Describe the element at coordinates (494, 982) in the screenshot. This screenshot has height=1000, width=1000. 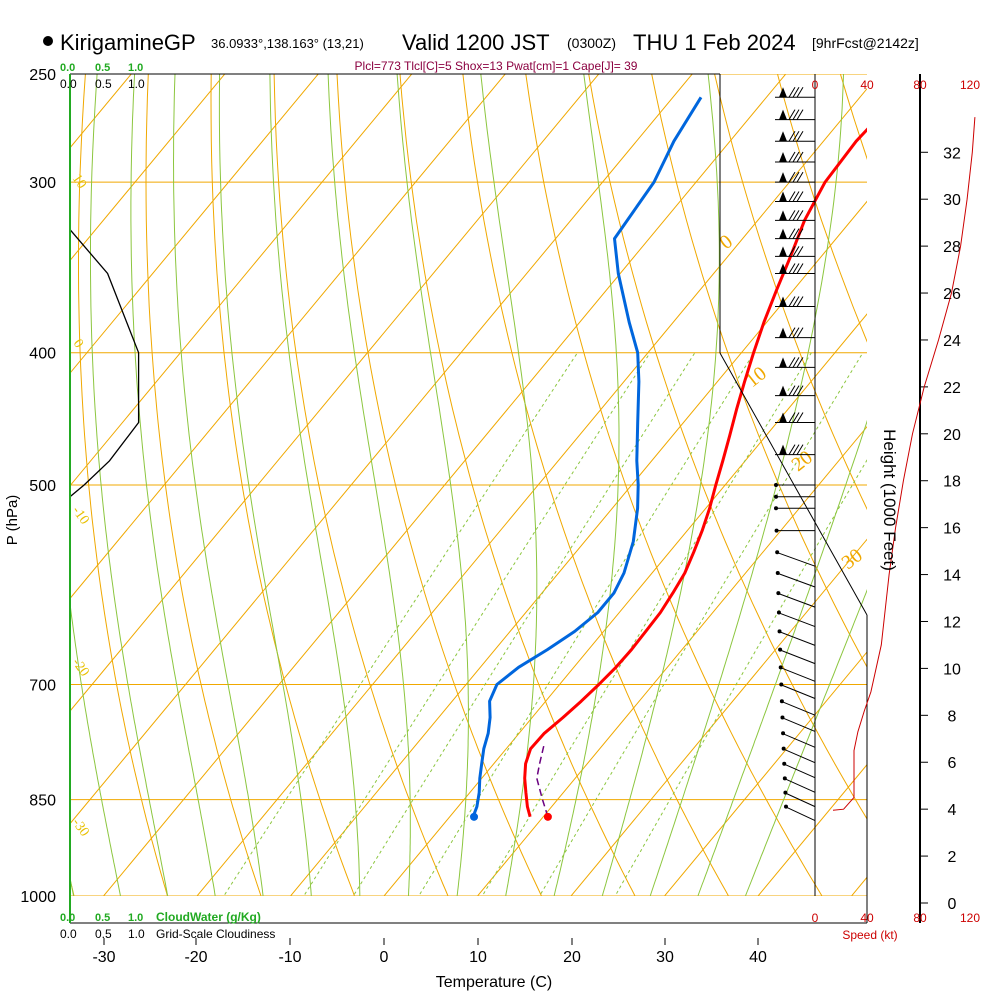
I see `x-axis-label: Temperature (C)` at that location.